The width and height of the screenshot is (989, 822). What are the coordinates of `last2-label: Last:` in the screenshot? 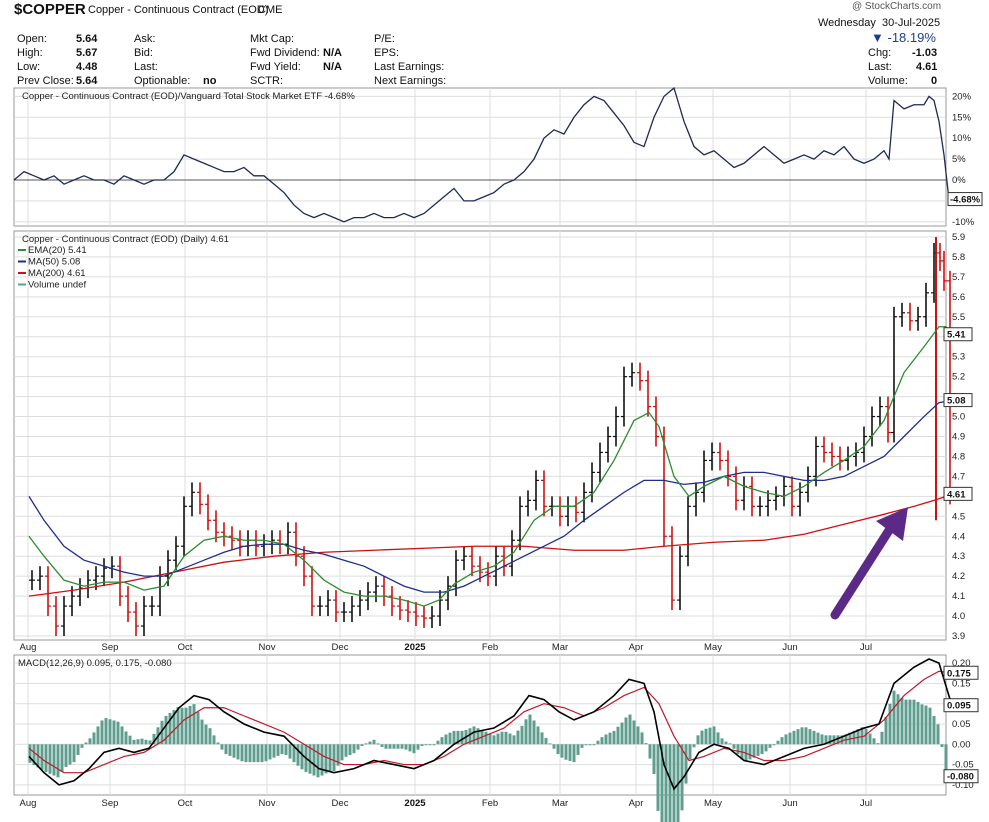 It's located at (880, 67).